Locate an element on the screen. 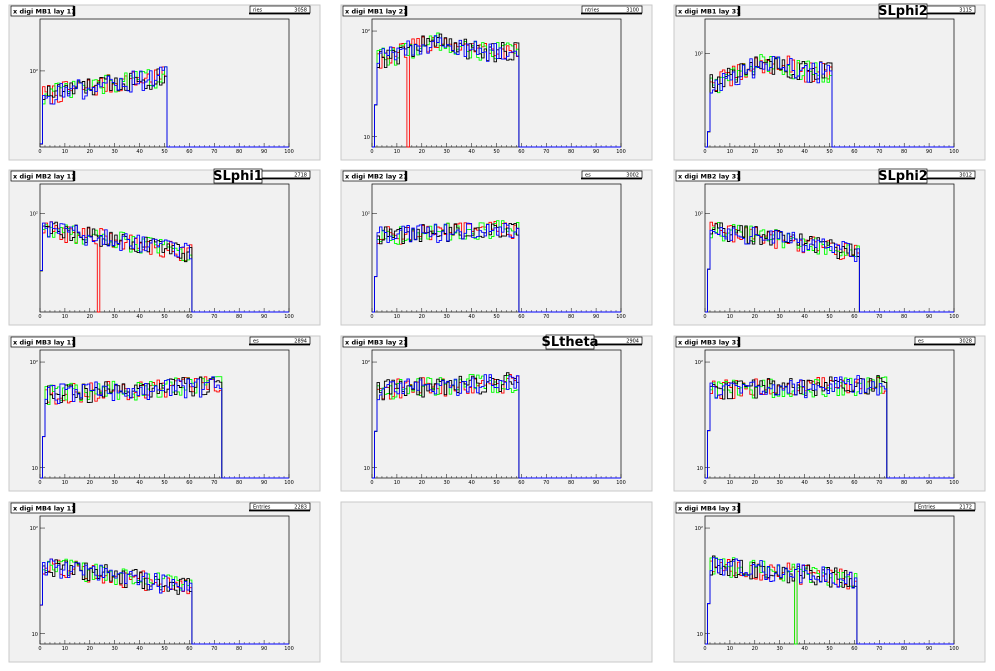 The height and width of the screenshot is (671, 995). pad-background is located at coordinates (496, 582).